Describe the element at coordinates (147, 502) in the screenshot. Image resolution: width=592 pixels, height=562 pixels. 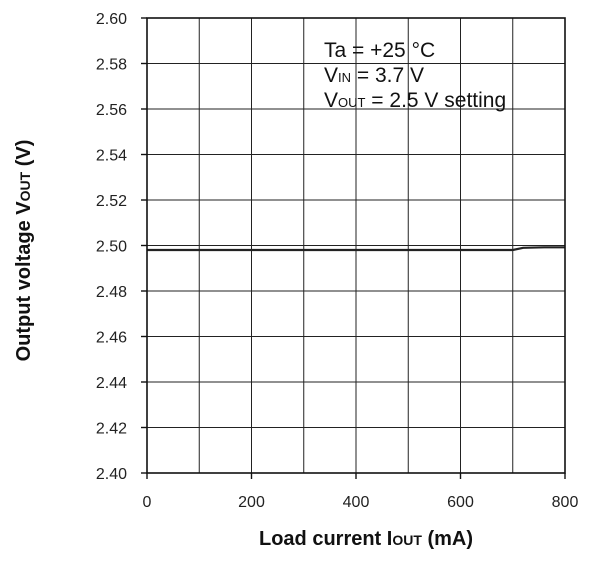
I see `x-tick-label: 0` at that location.